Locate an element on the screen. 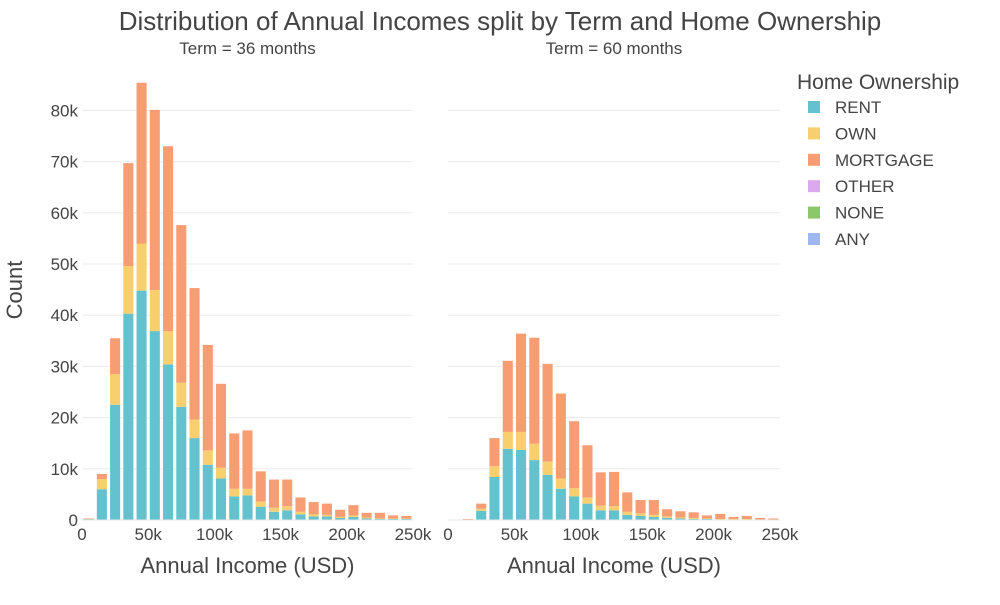  x-tick-label: 0 is located at coordinates (81, 534).